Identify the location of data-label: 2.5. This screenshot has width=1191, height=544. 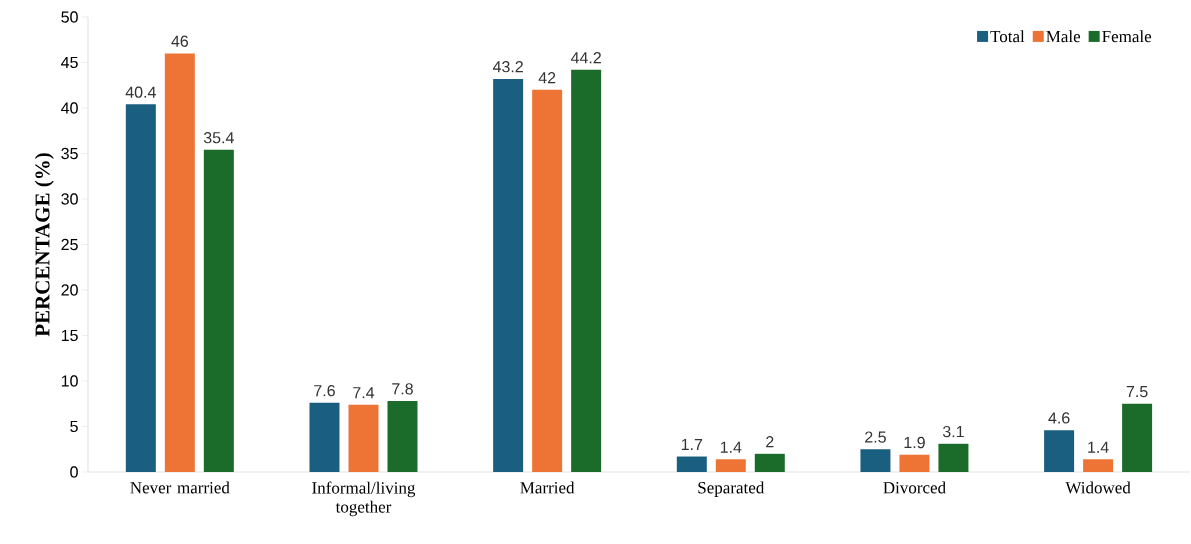
(875, 437).